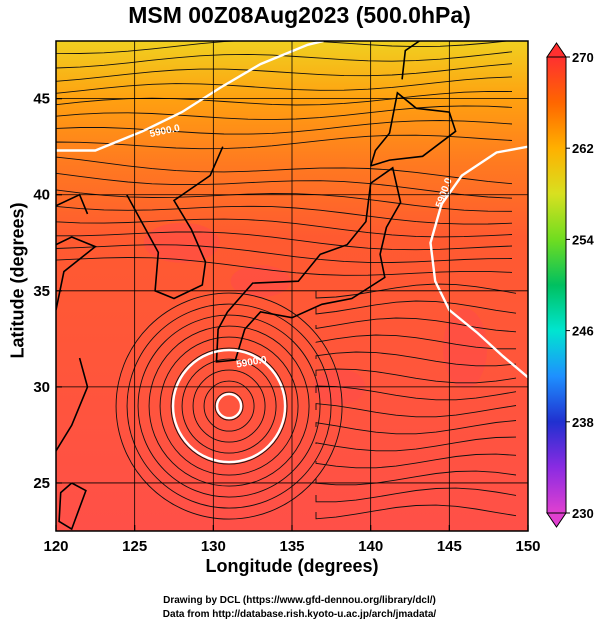 The height and width of the screenshot is (625, 599). What do you see at coordinates (583, 148) in the screenshot?
I see `colorbar-tick-label: 262` at bounding box center [583, 148].